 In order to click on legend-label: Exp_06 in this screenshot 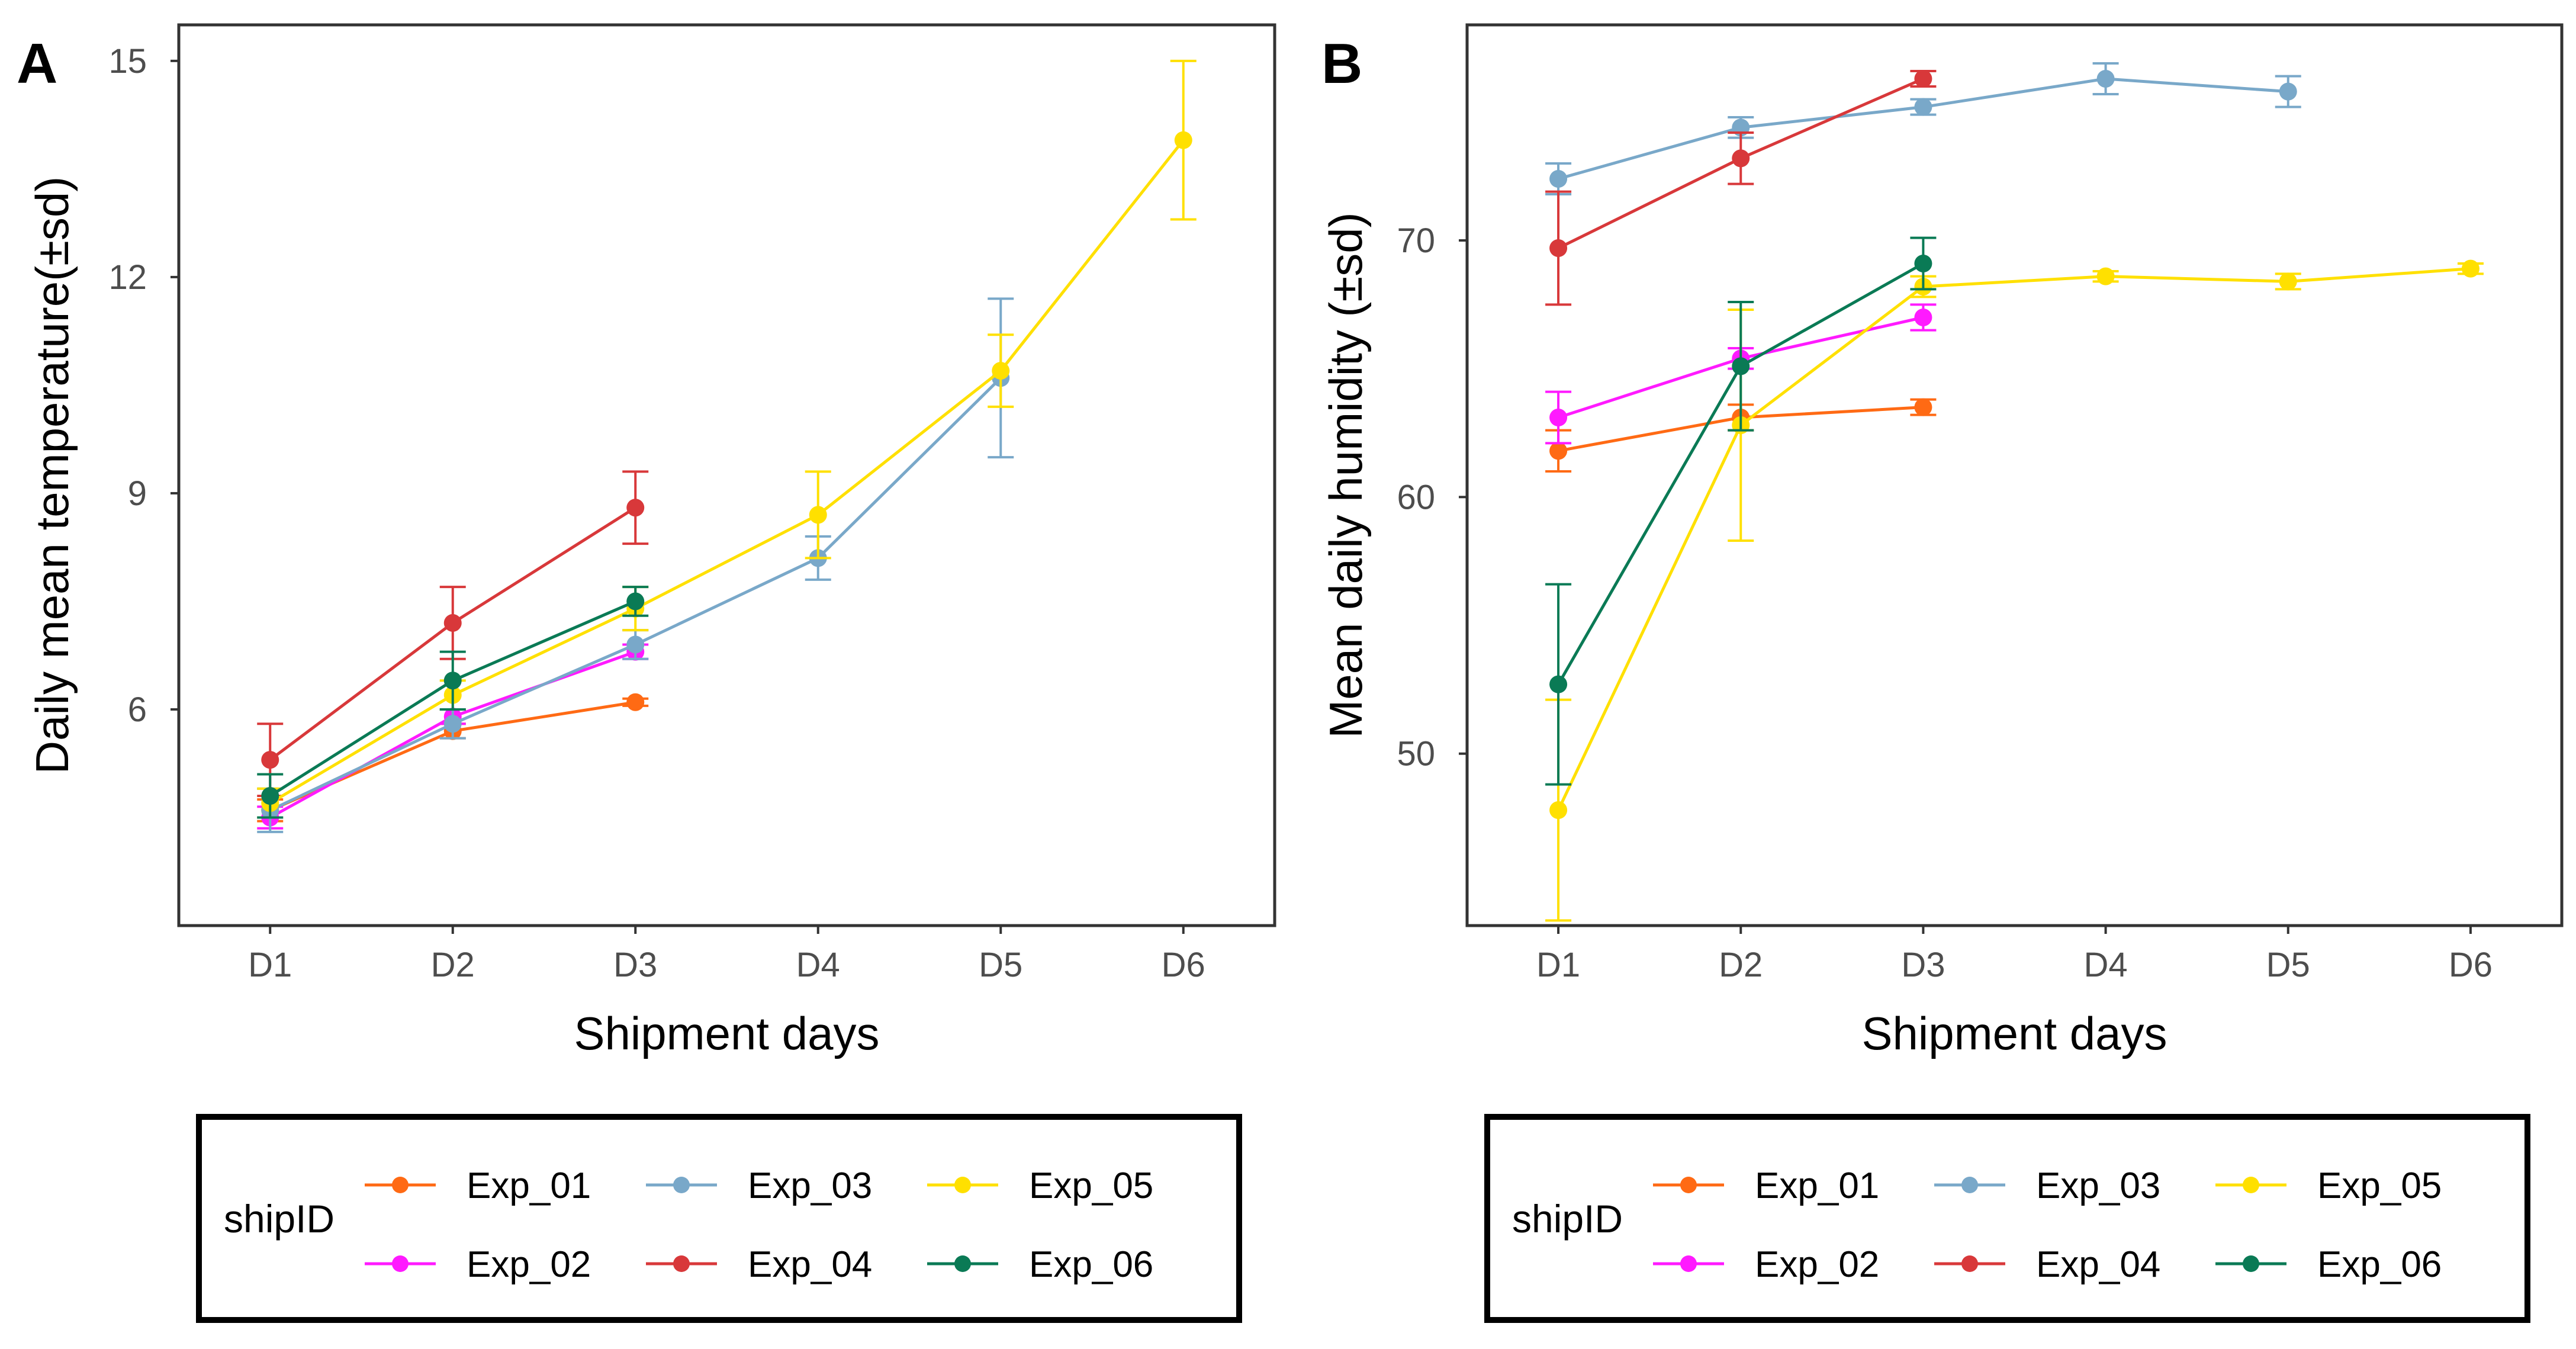, I will do `click(1091, 1264)`.